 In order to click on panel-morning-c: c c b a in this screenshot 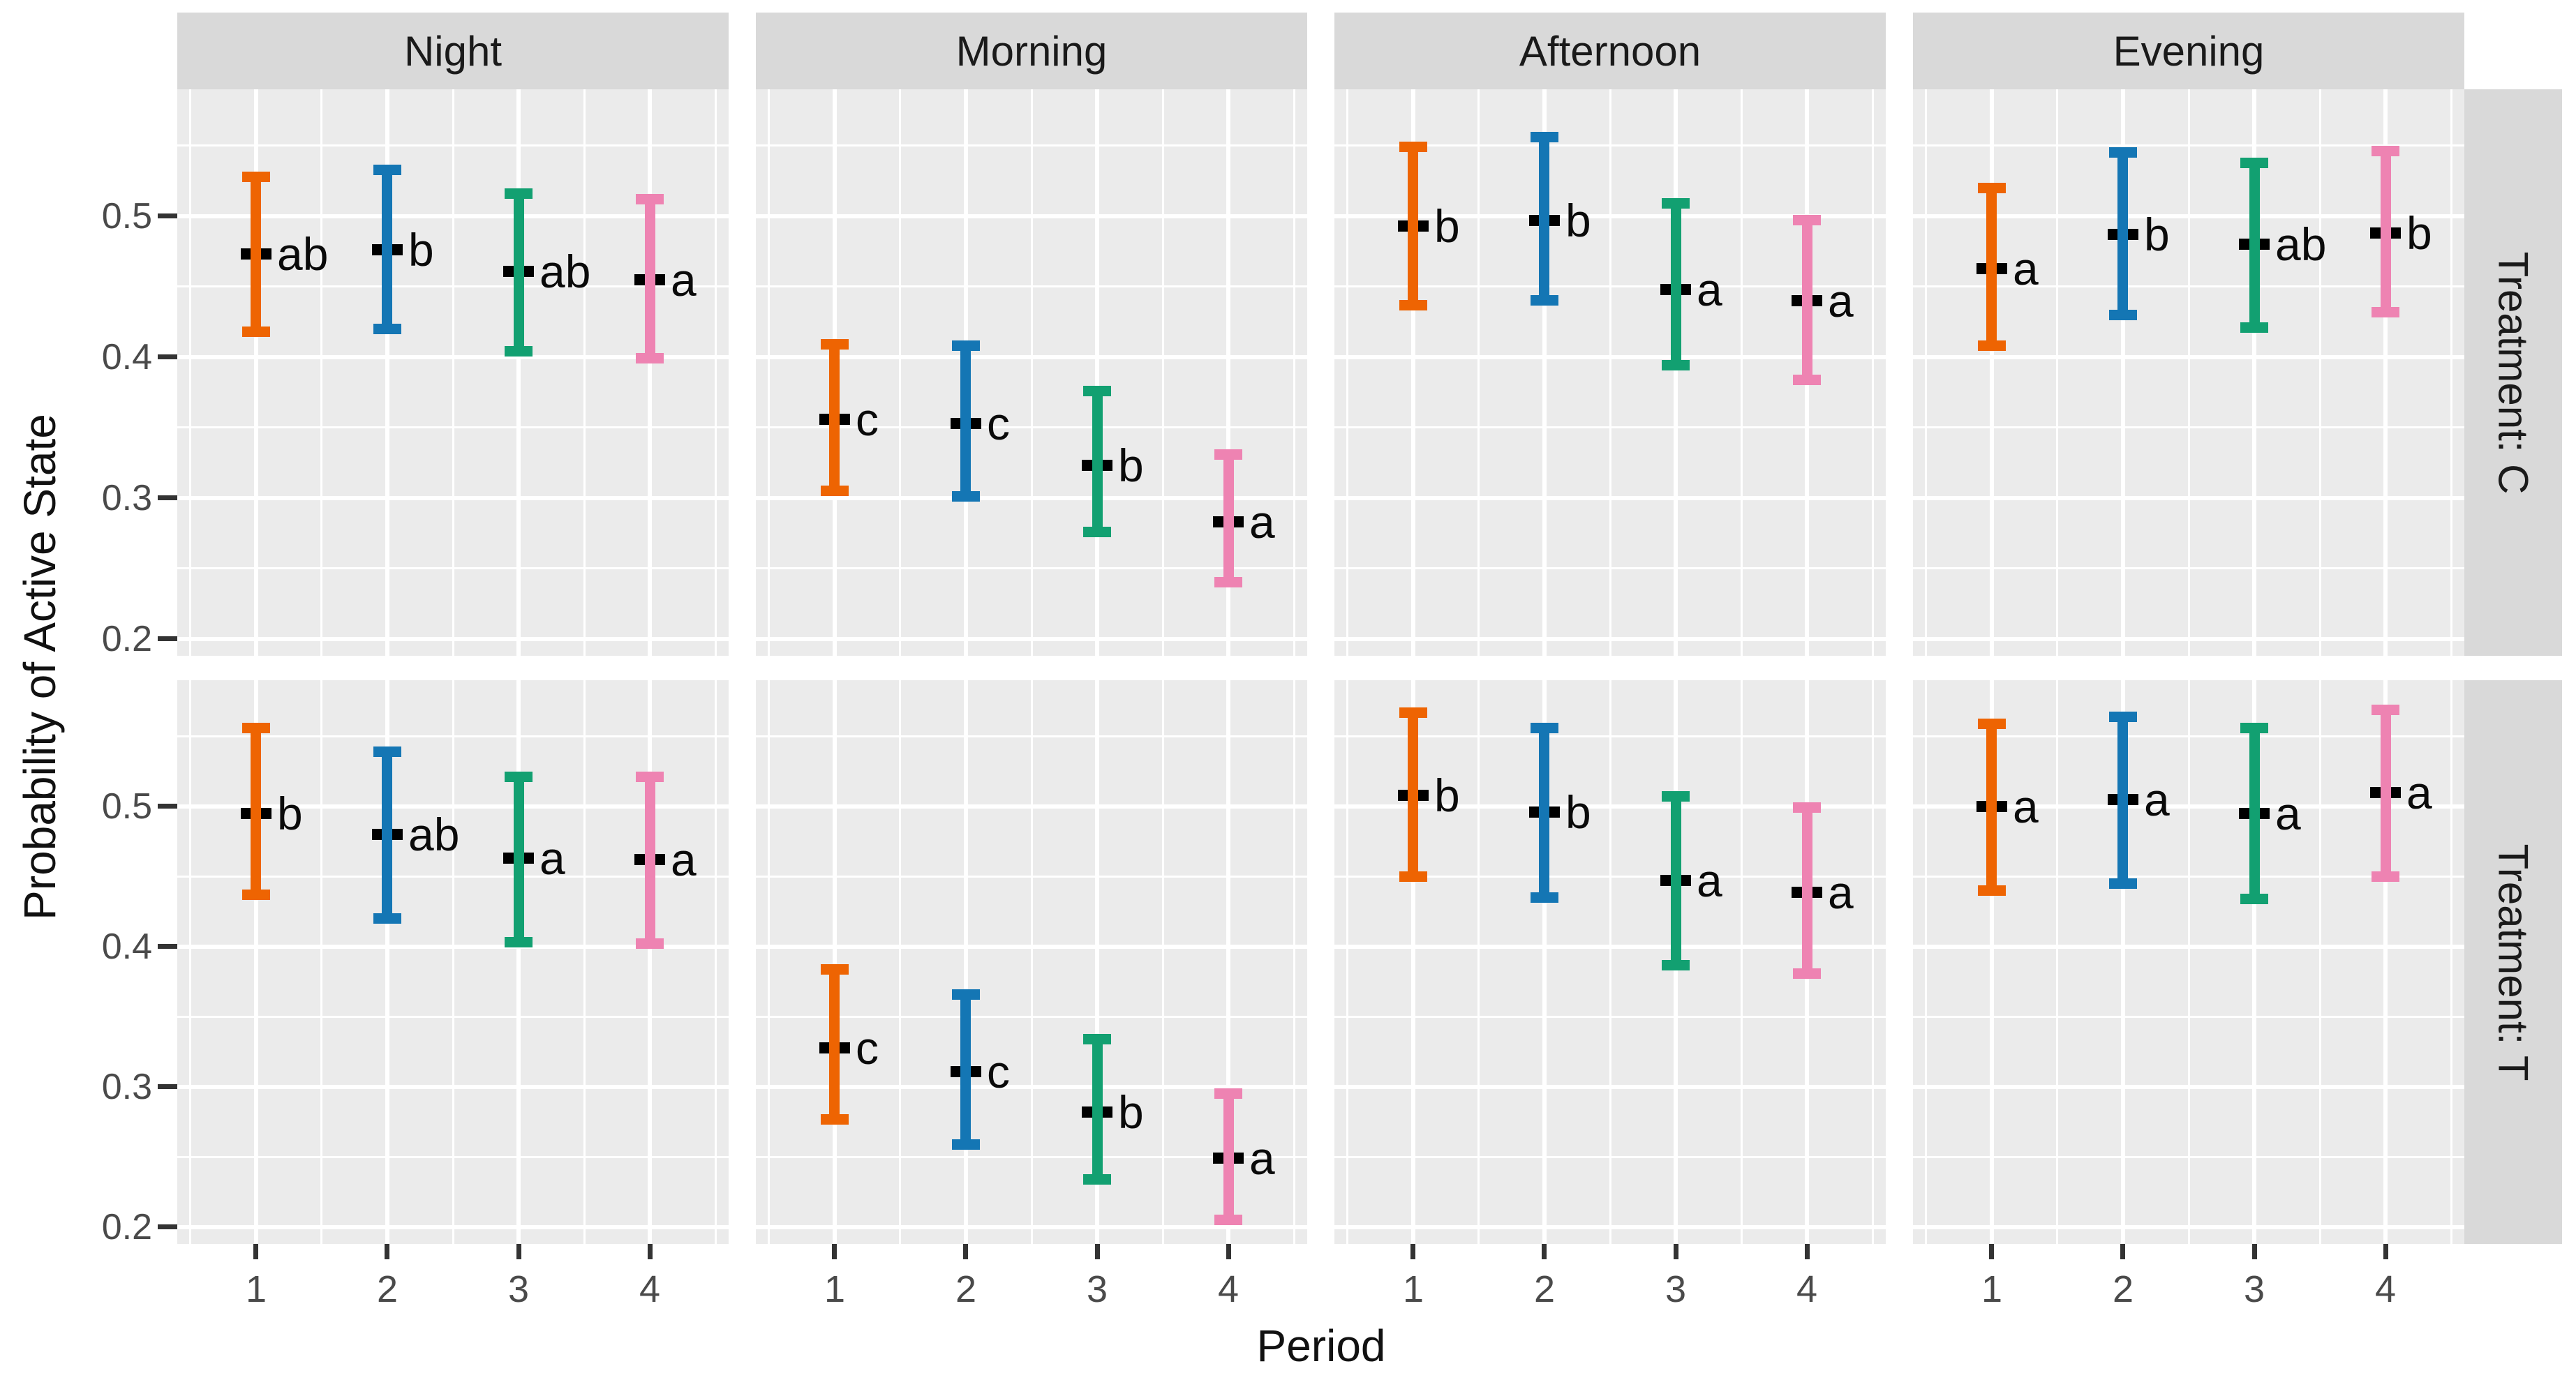, I will do `click(1031, 373)`.